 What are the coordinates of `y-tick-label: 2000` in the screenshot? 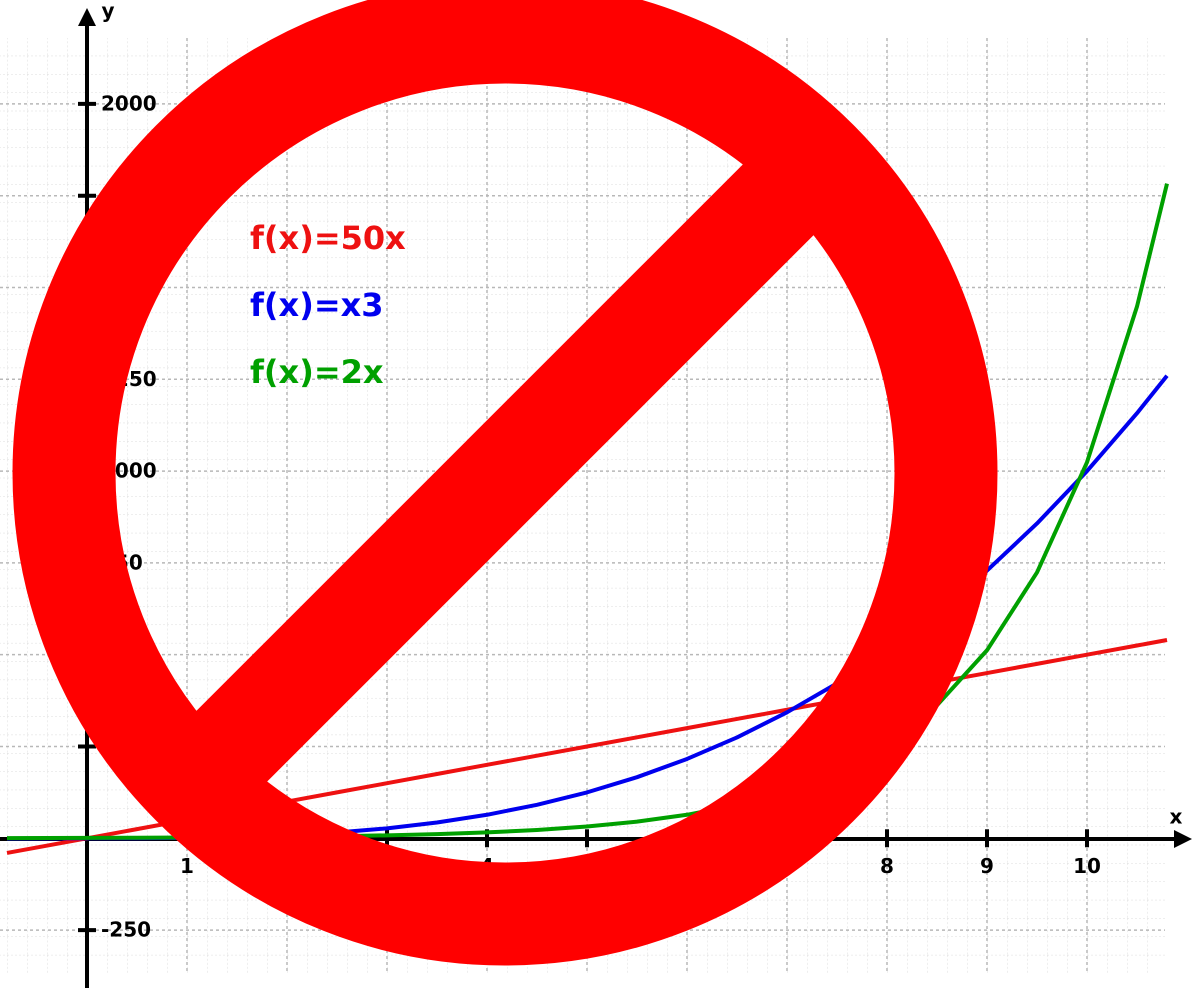 It's located at (129, 103).